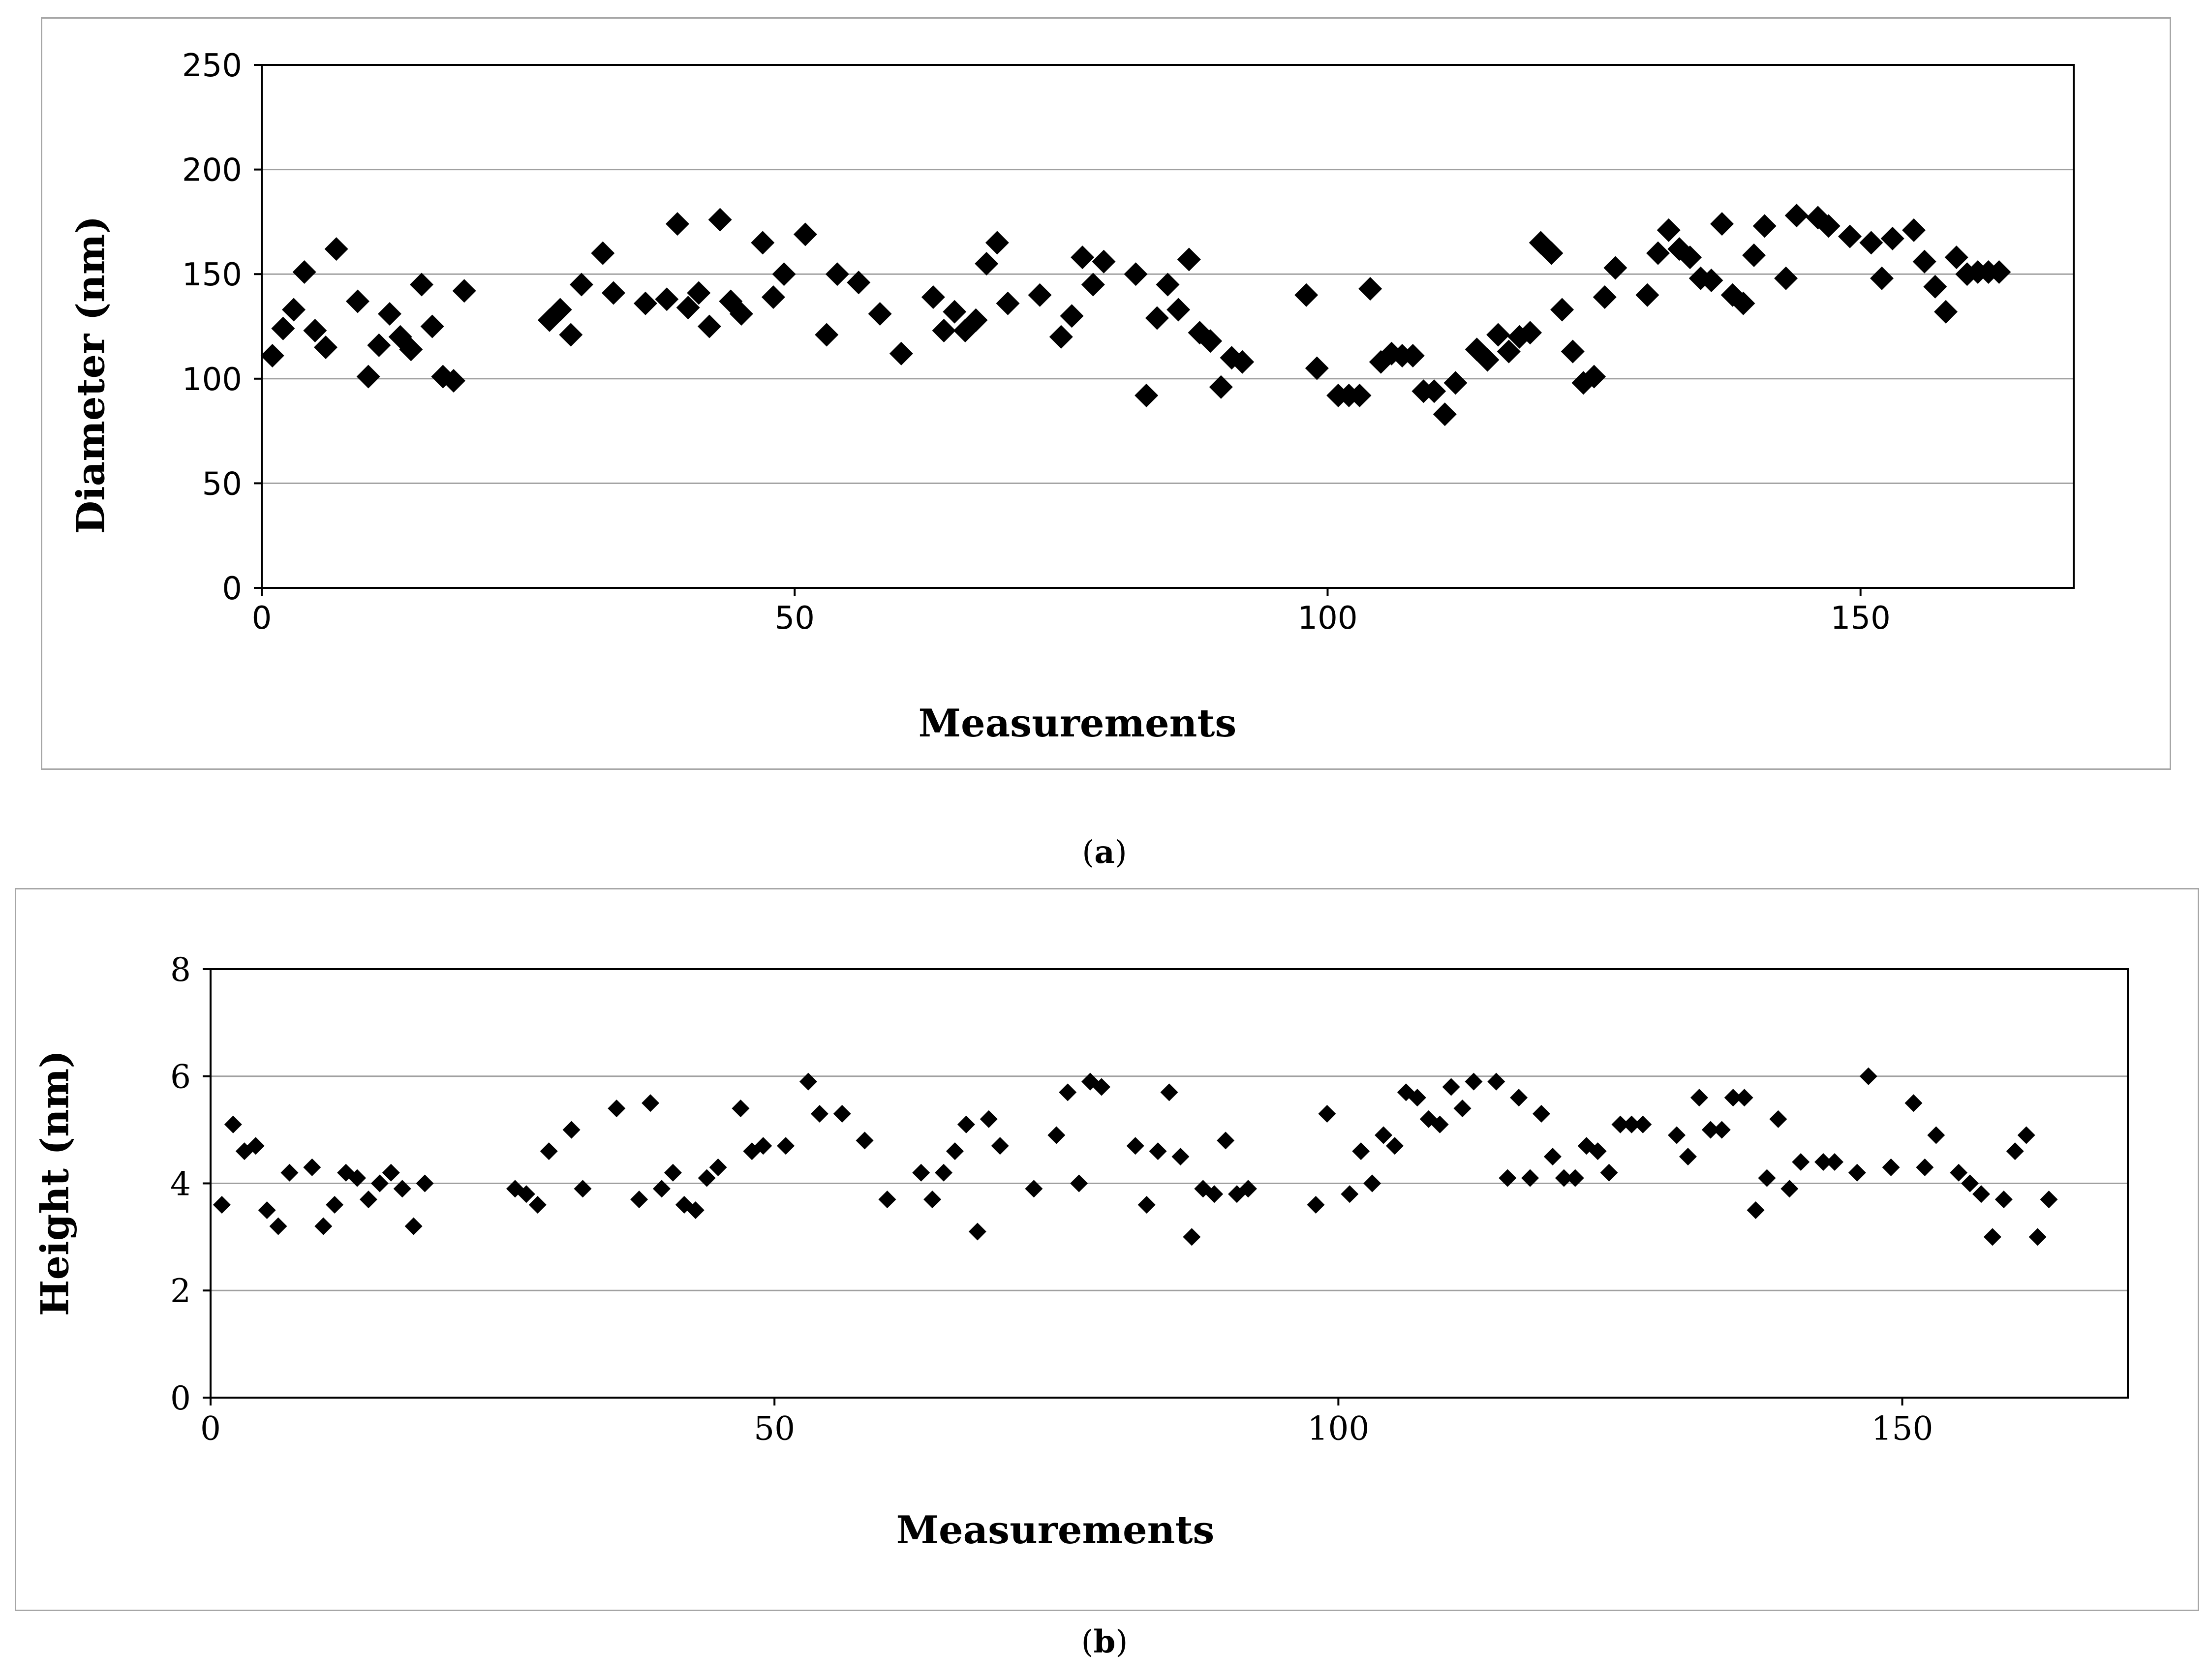  I want to click on caption-a-close: ), so click(1120, 853).